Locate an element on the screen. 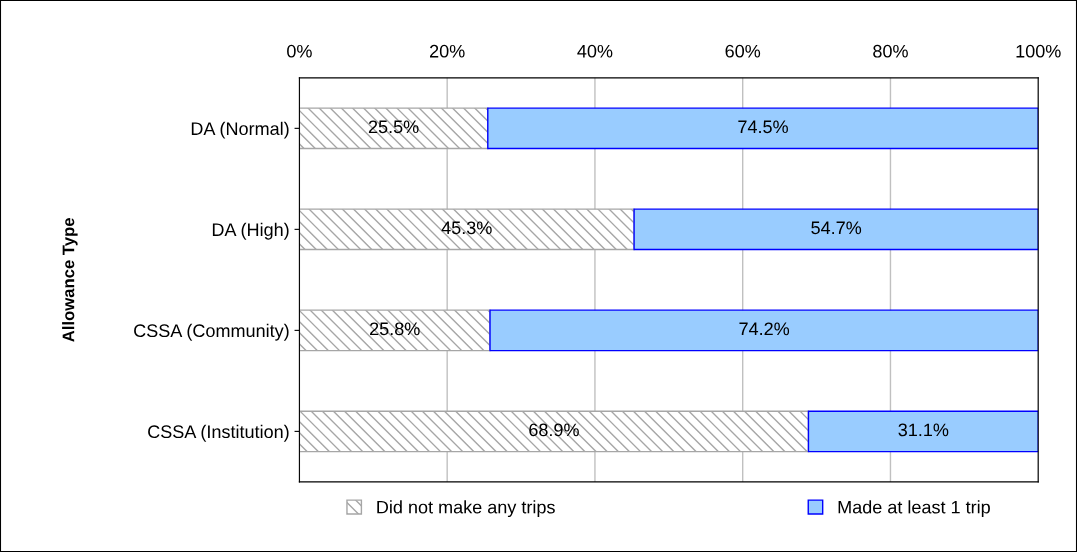  data-label: 54.7% is located at coordinates (836, 228).